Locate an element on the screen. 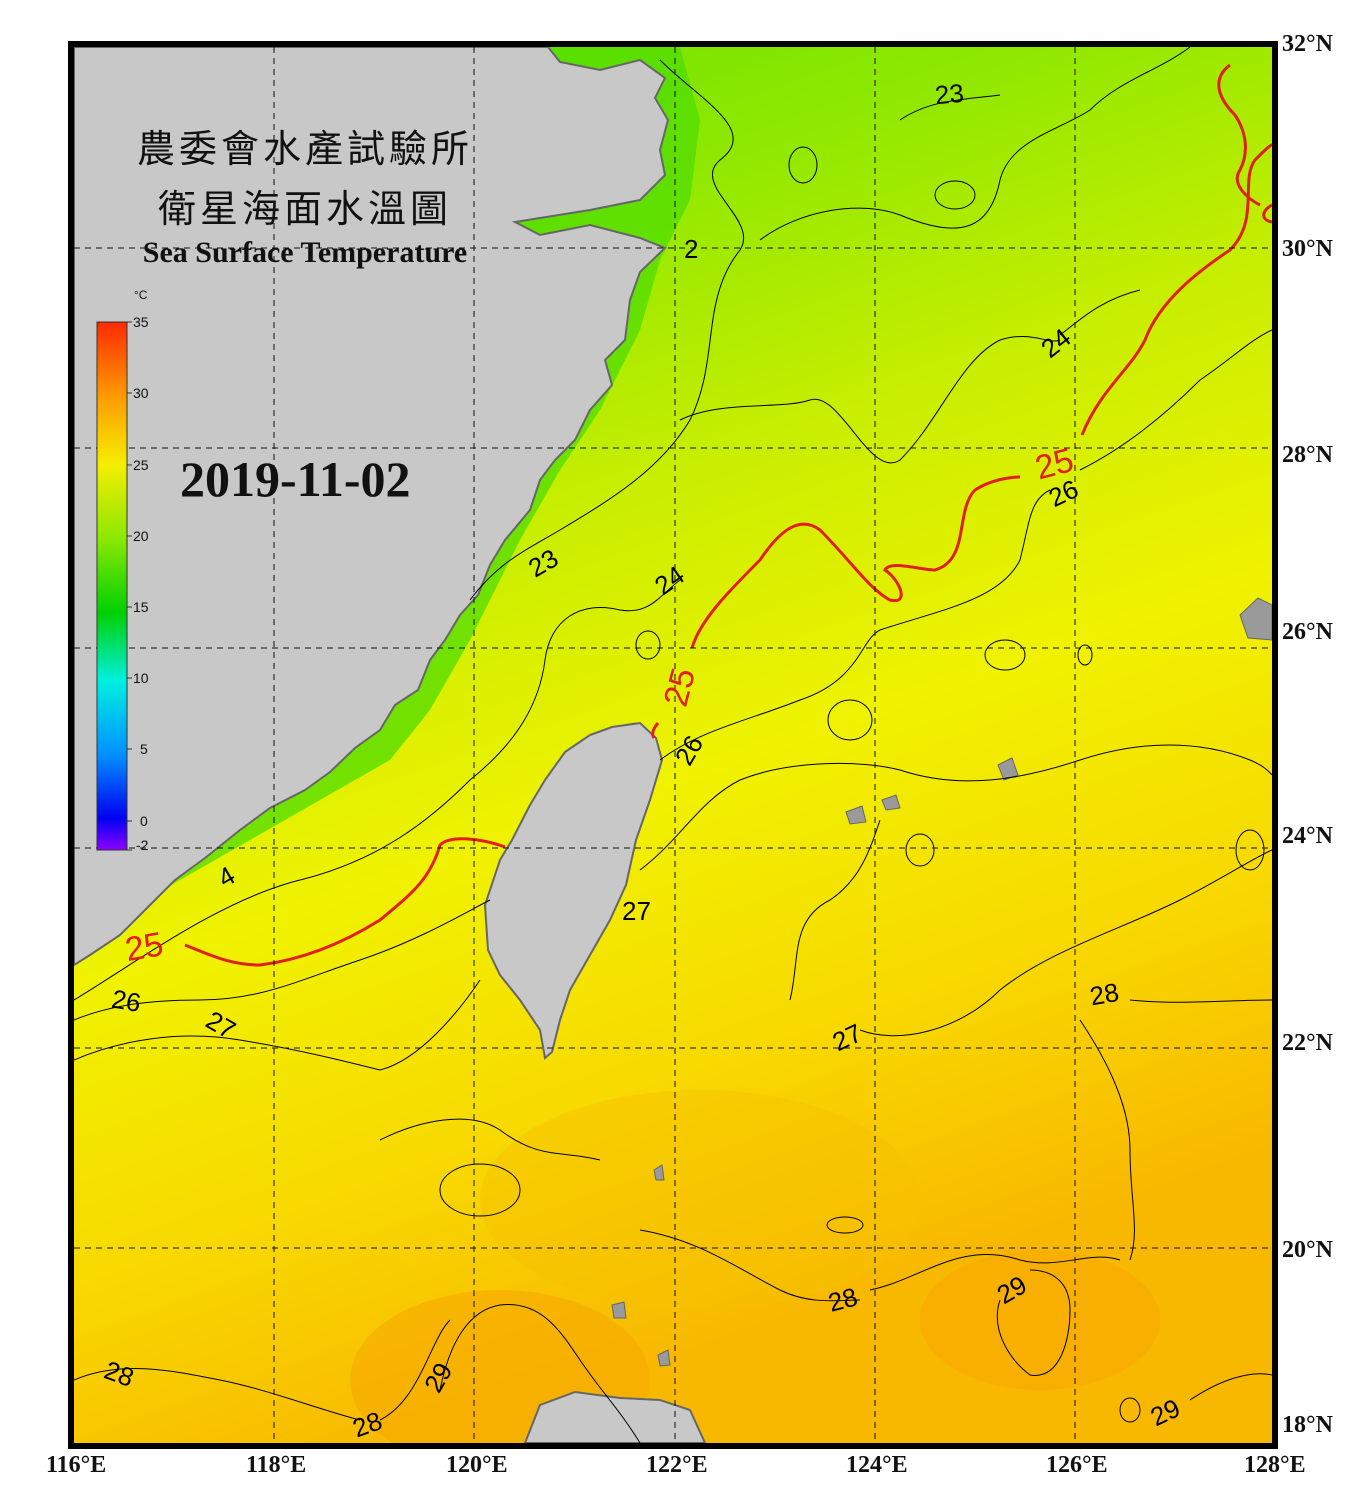  lat-label-32n: 32°N is located at coordinates (1307, 44).